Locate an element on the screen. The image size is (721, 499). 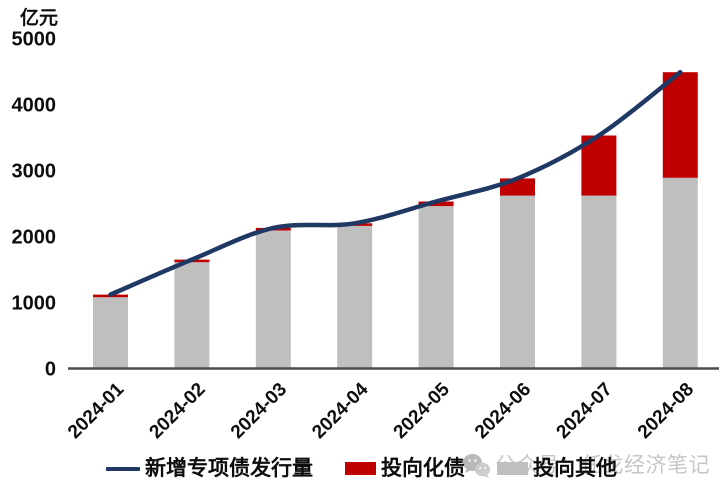
x-tick-label-2024-07: 2024-07 is located at coordinates (585, 411).